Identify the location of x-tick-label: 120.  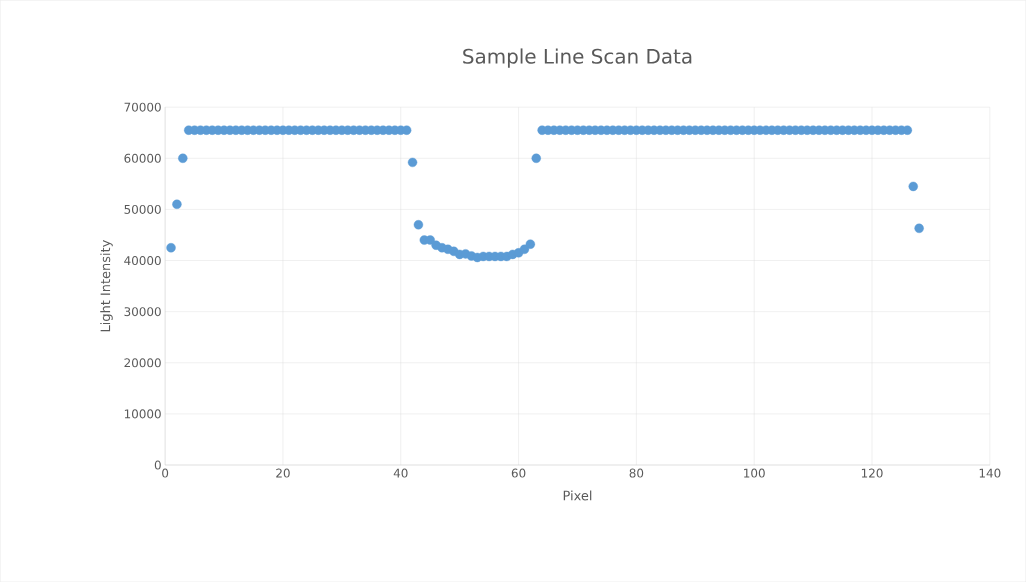
(872, 473).